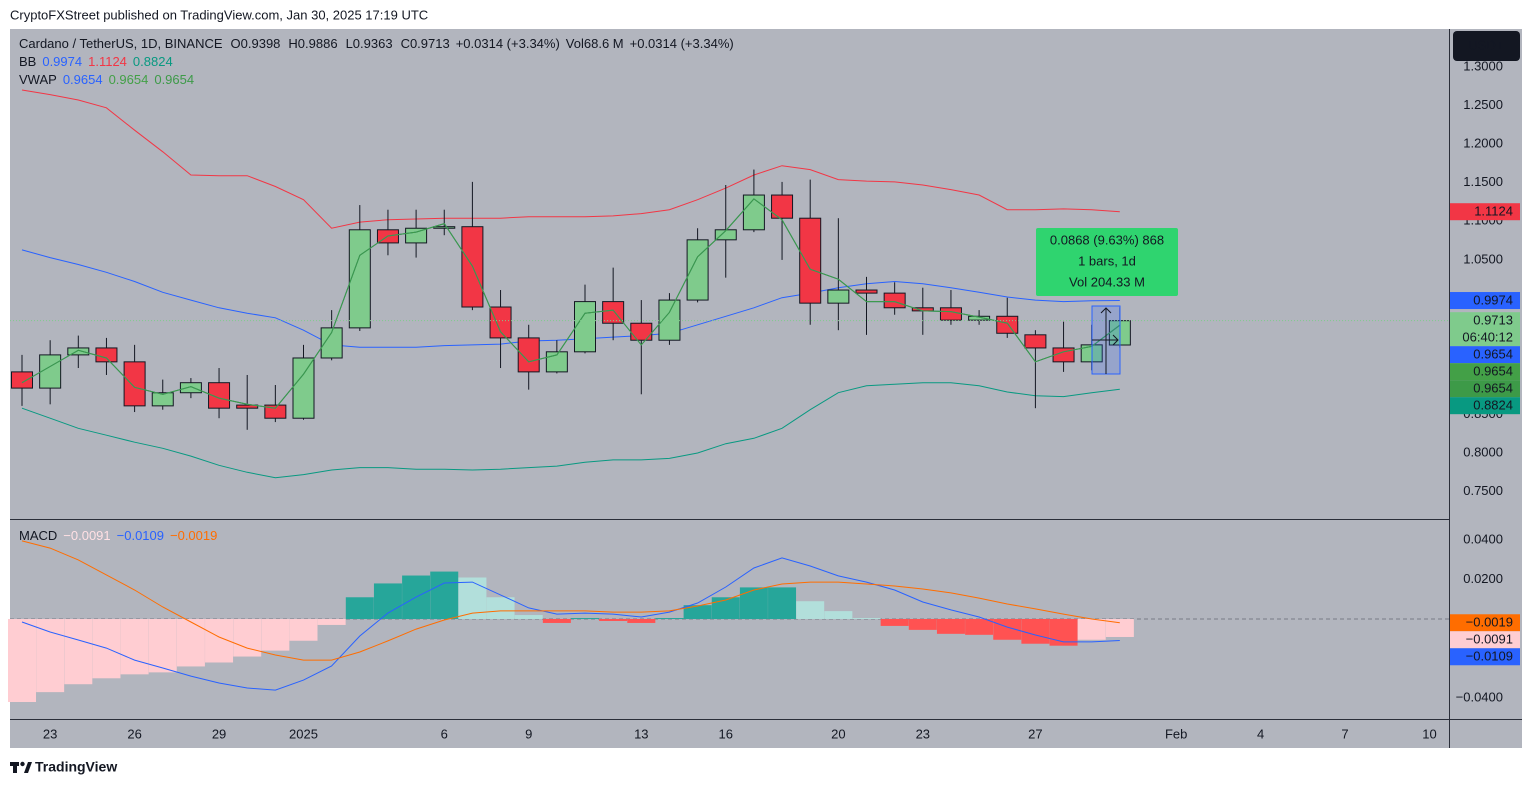  What do you see at coordinates (405, 43) in the screenshot?
I see `legend-key: C` at bounding box center [405, 43].